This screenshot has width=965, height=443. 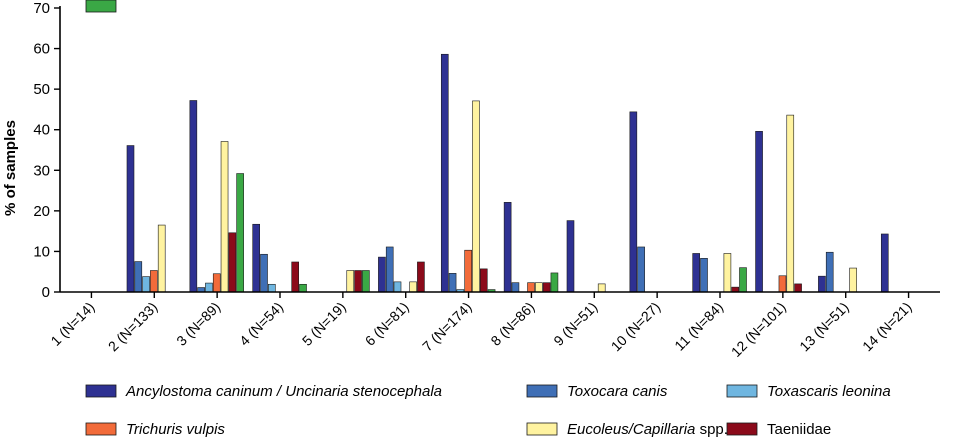 I want to click on legend-label: Toxocara canis, so click(x=617, y=391).